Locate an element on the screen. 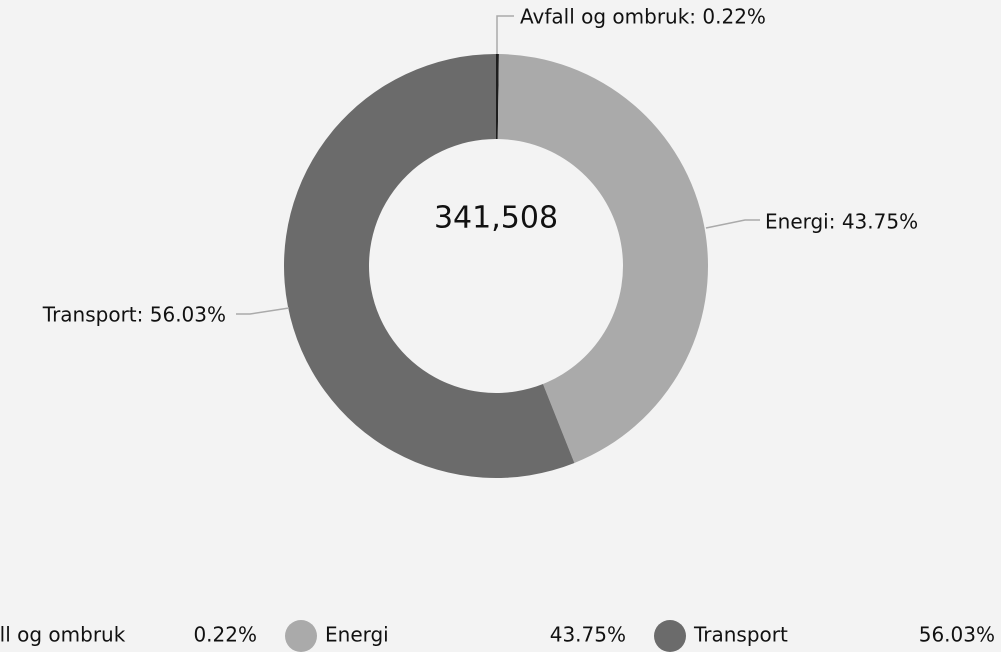  legend-value: 43.75% is located at coordinates (588, 635).